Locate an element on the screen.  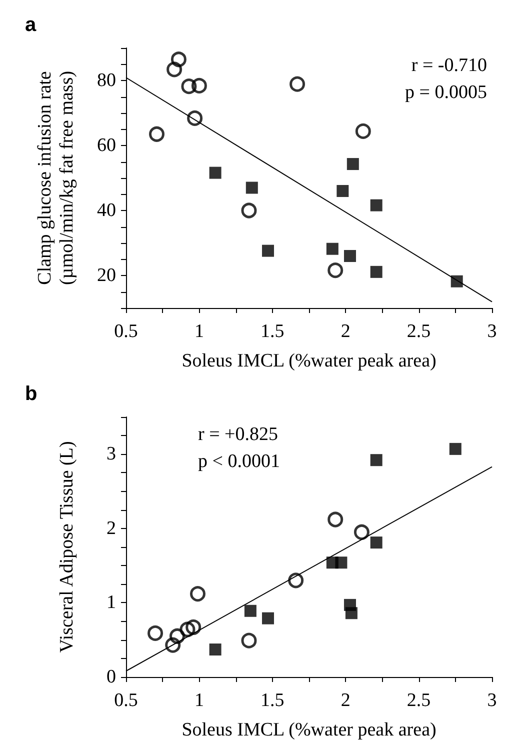
annotation: r = -0.710 is located at coordinates (449, 65).